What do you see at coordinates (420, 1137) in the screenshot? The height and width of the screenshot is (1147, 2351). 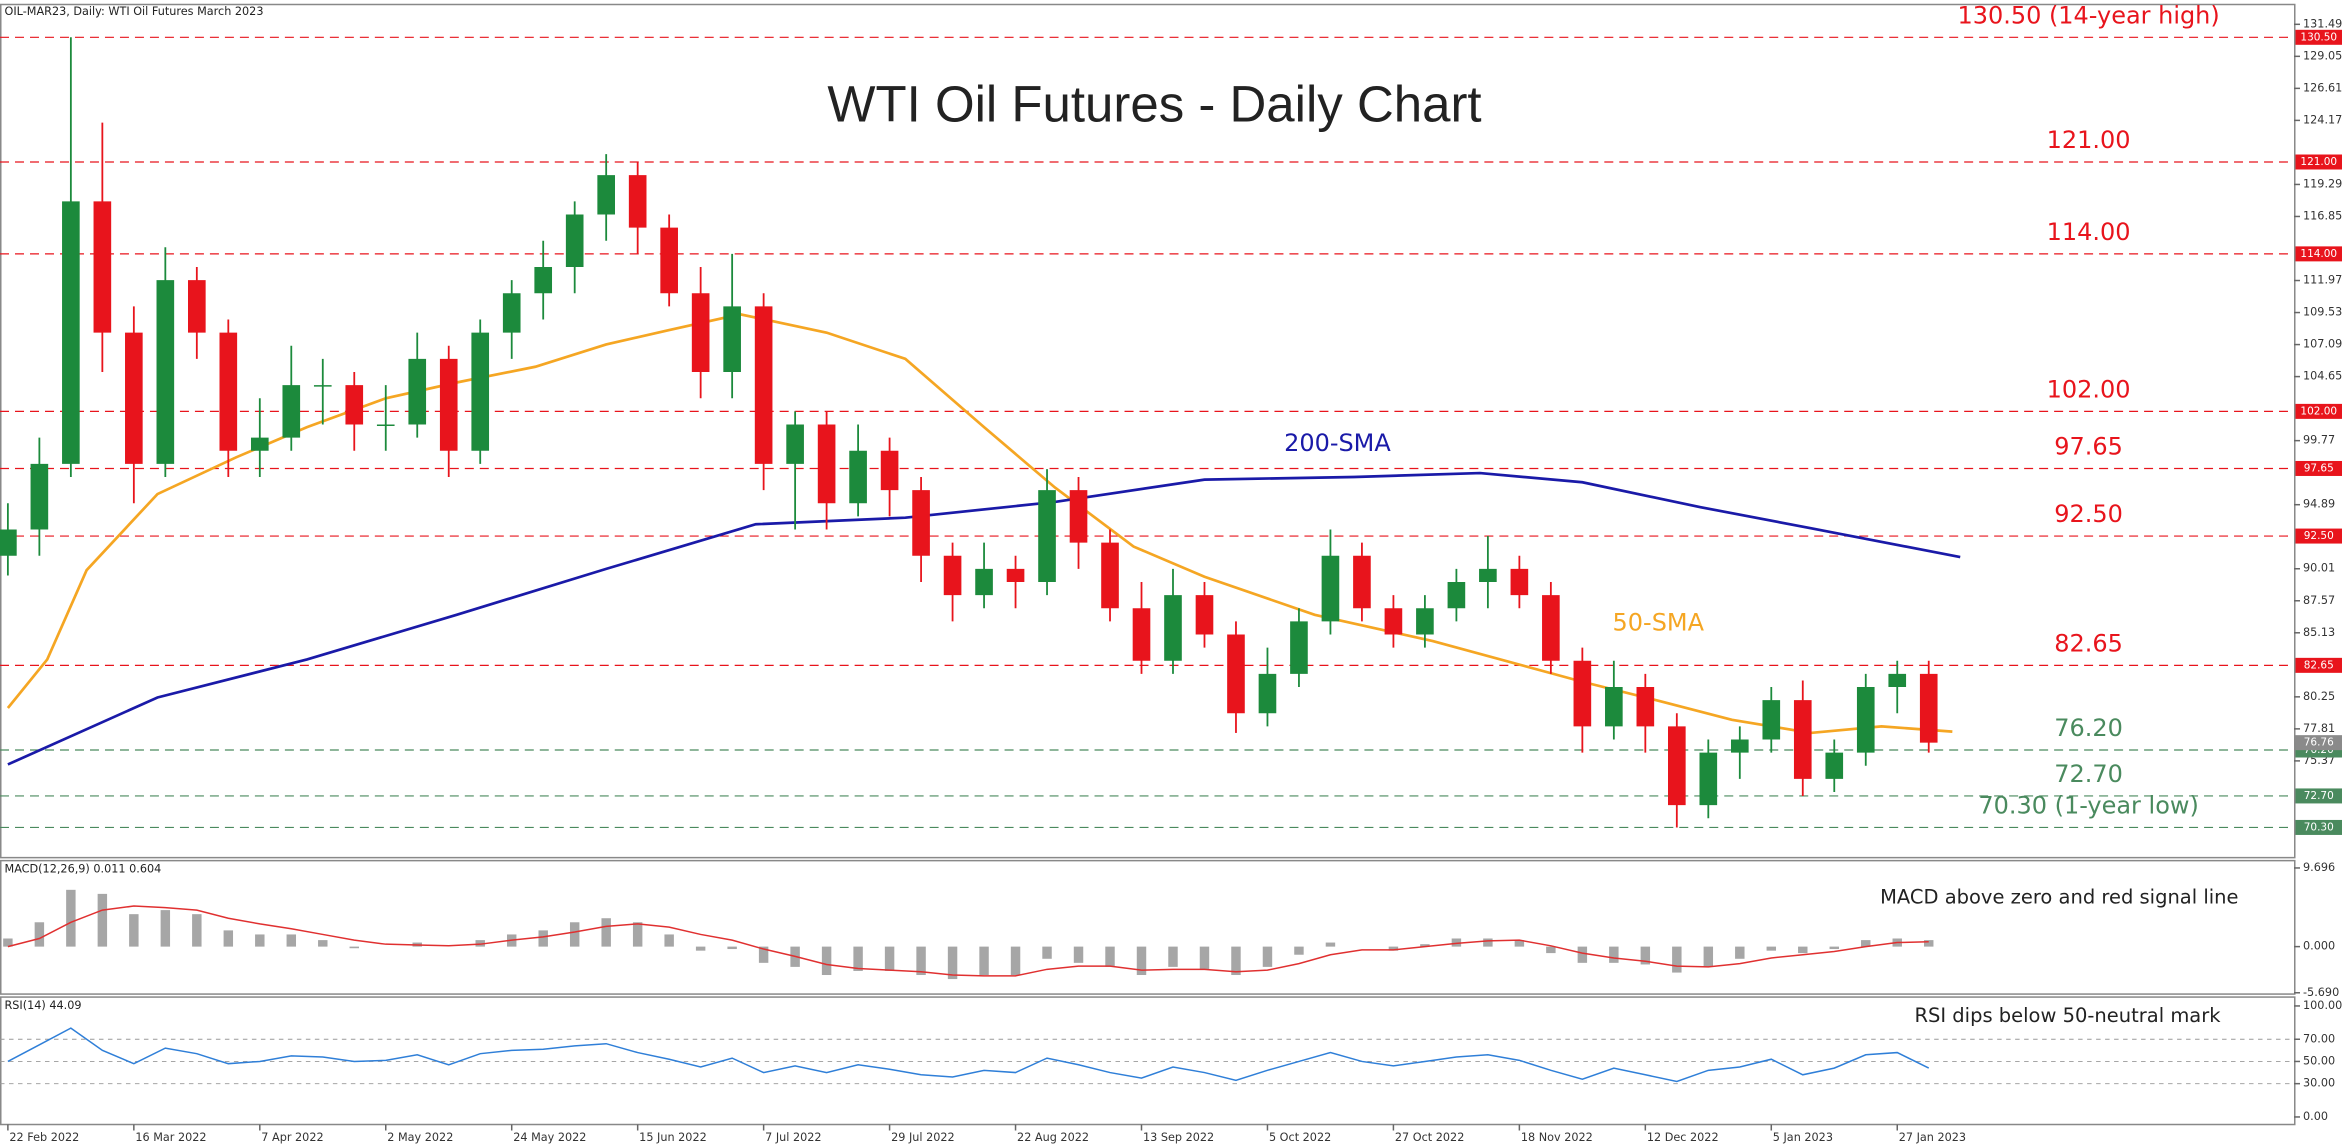 I see `x-tick-label: 2 May 2022` at bounding box center [420, 1137].